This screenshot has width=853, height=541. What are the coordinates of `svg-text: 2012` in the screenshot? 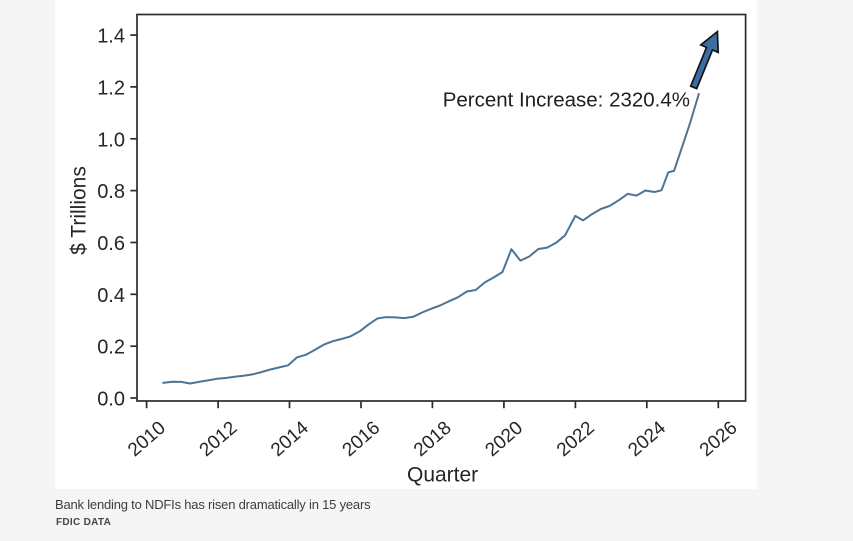 It's located at (219, 439).